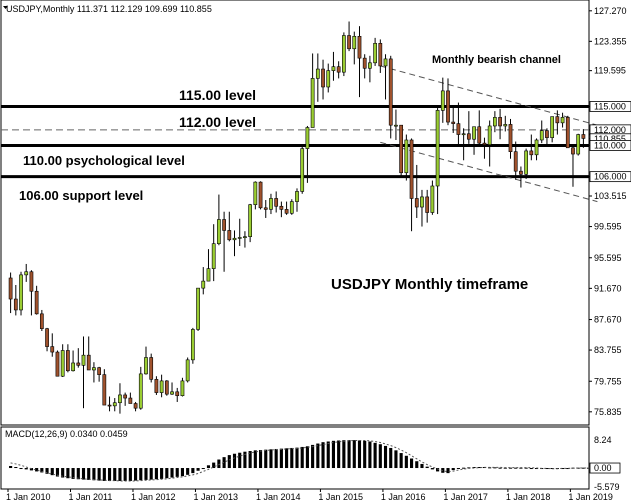 Image resolution: width=631 pixels, height=502 pixels. What do you see at coordinates (610, 196) in the screenshot?
I see `price-tick-label: 103.515` at bounding box center [610, 196].